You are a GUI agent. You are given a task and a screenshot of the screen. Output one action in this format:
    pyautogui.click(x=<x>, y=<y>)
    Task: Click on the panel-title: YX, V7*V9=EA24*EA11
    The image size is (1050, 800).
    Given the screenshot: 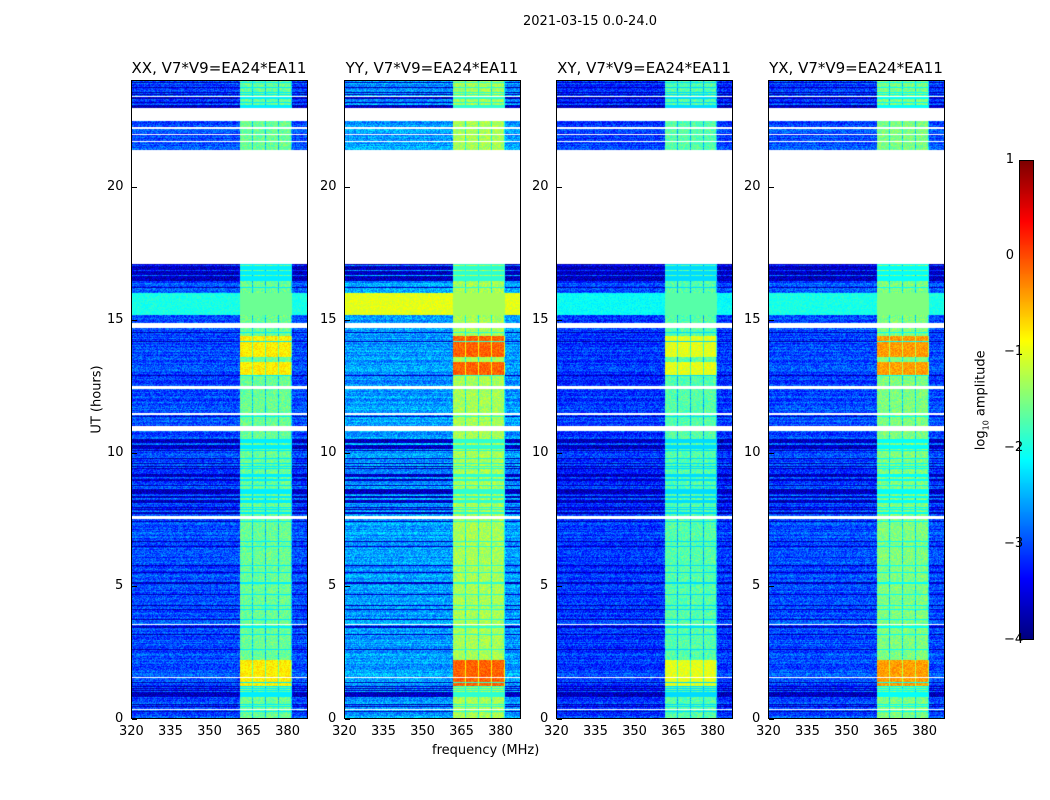 What is the action you would take?
    pyautogui.click(x=856, y=68)
    